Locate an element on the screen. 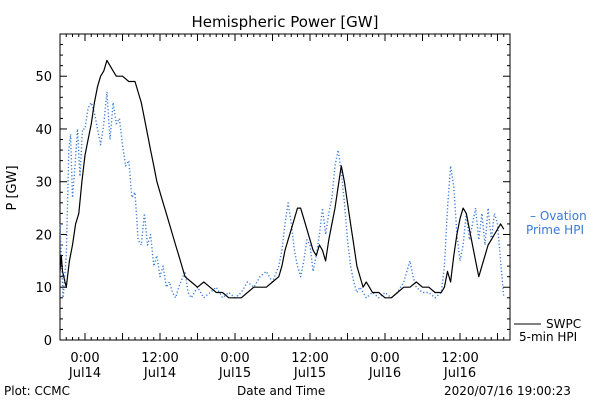  legend-swpc-label-2: 5-min HPI is located at coordinates (548, 337).